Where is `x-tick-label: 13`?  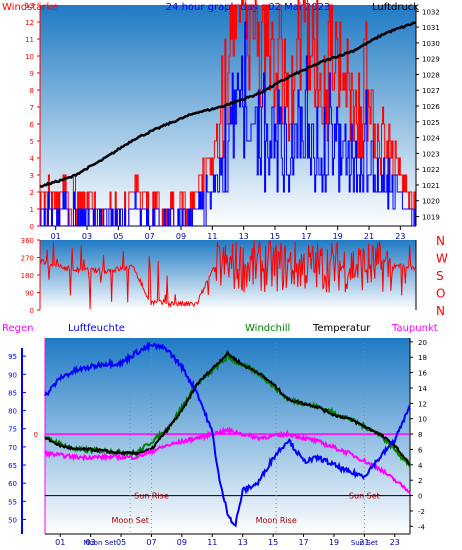 x-tick-label: 13 is located at coordinates (243, 542).